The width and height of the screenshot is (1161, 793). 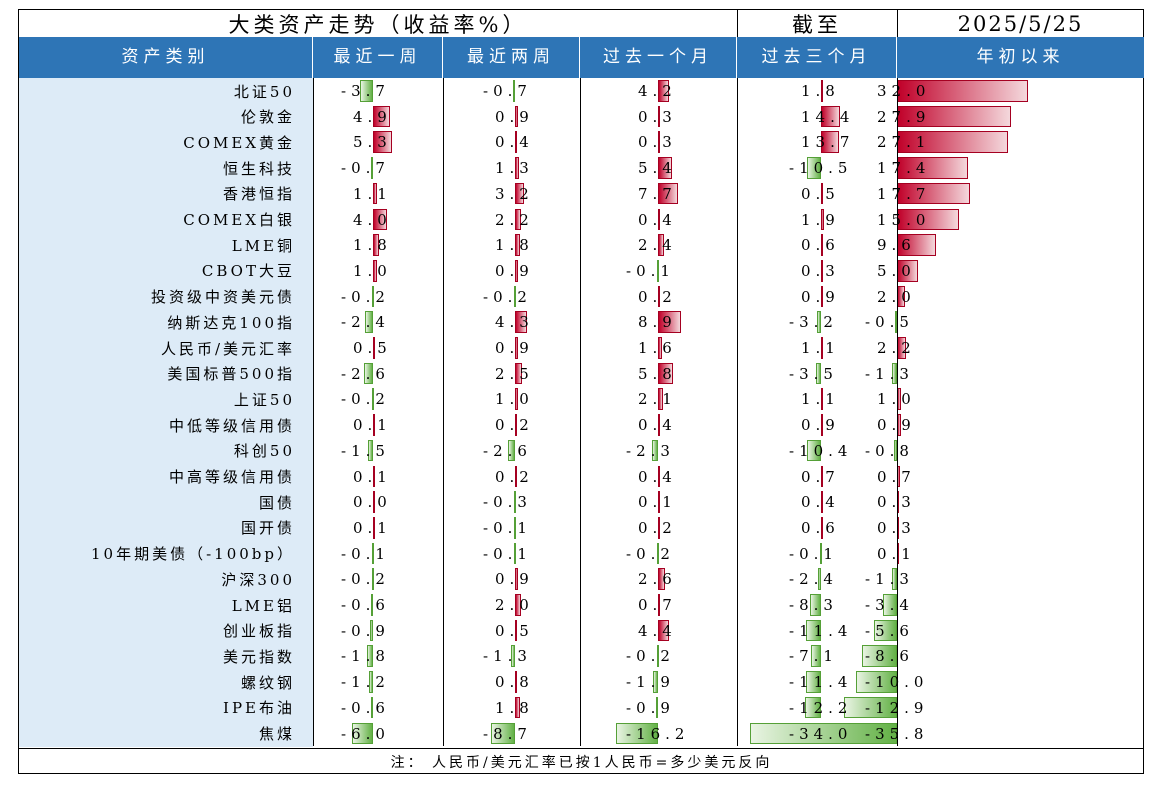 What do you see at coordinates (507, 502) in the screenshot?
I see `value-label: -0.3` at bounding box center [507, 502].